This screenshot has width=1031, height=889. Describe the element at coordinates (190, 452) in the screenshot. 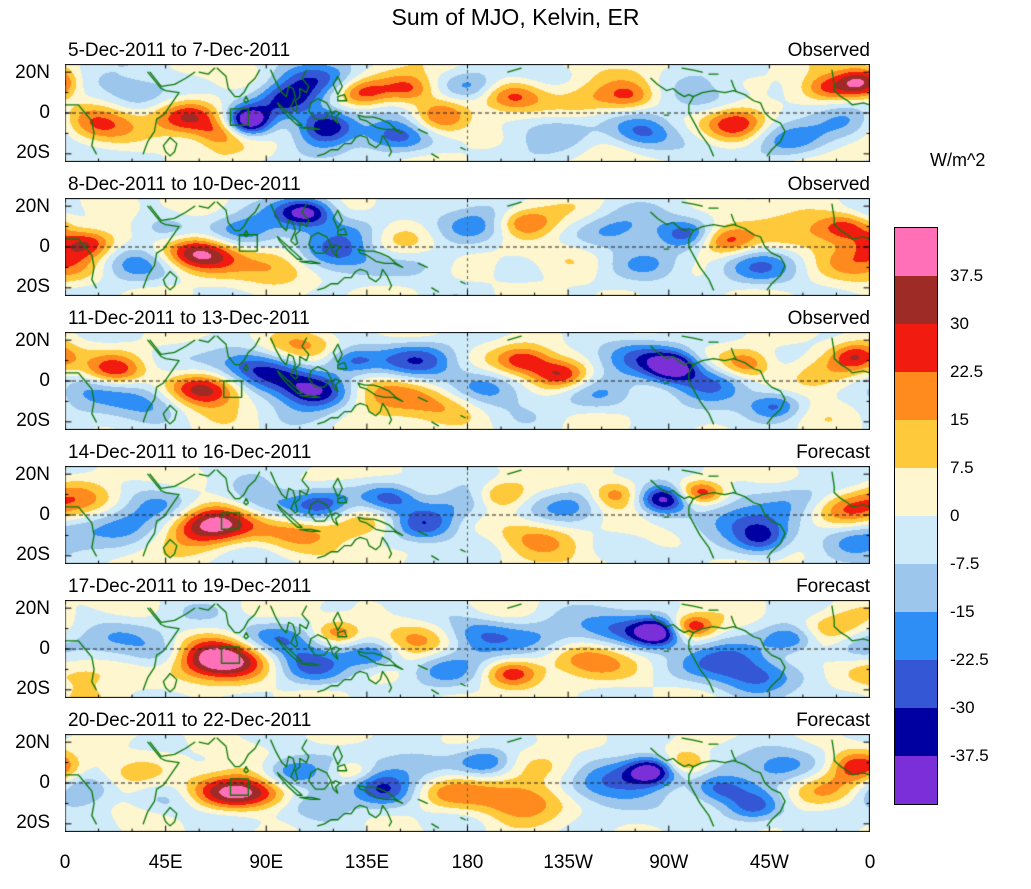

I see `panel-date-range: 14-Dec-2011 to 16-Dec-2011` at that location.